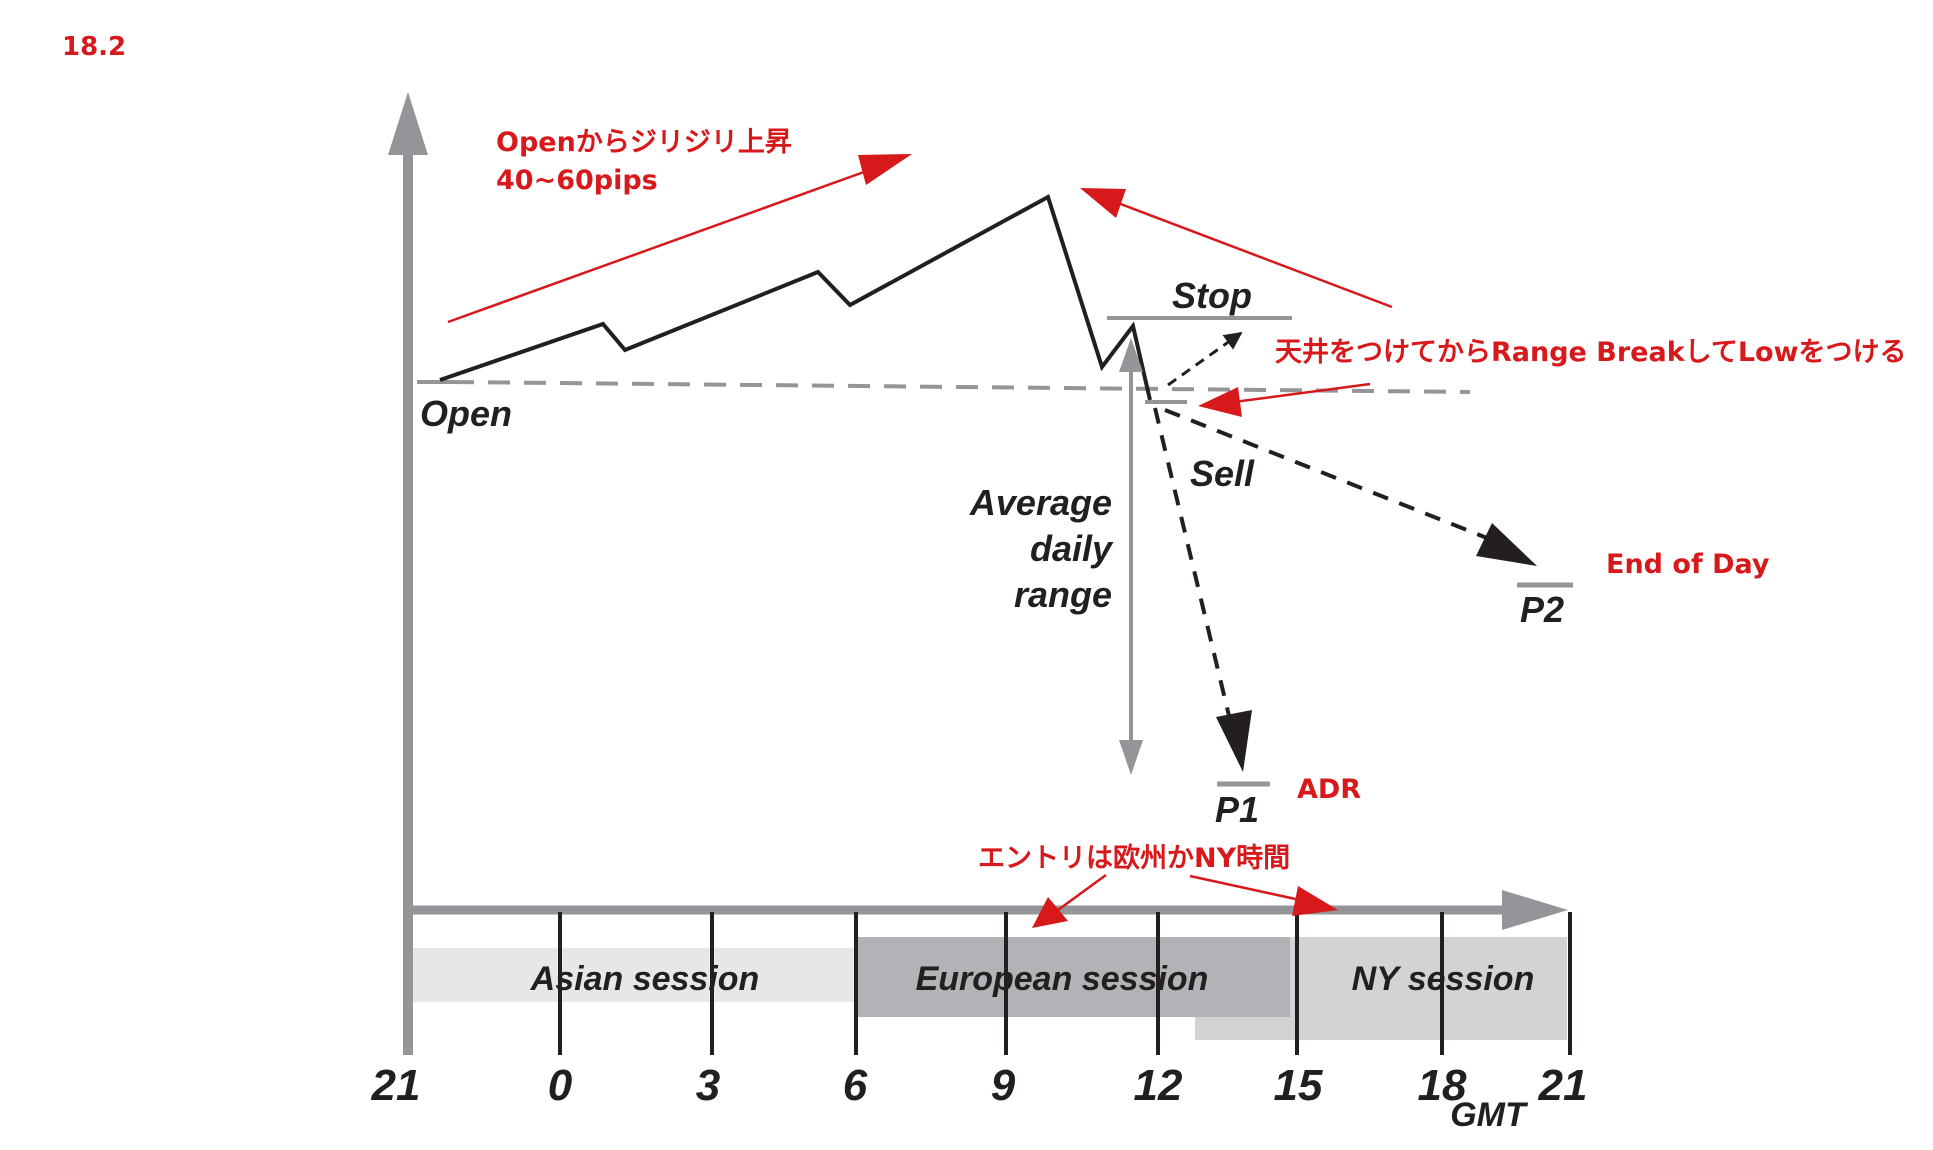 The width and height of the screenshot is (1933, 1150). What do you see at coordinates (1315, 901) in the screenshot?
I see `entry-red-arrowhead-right` at bounding box center [1315, 901].